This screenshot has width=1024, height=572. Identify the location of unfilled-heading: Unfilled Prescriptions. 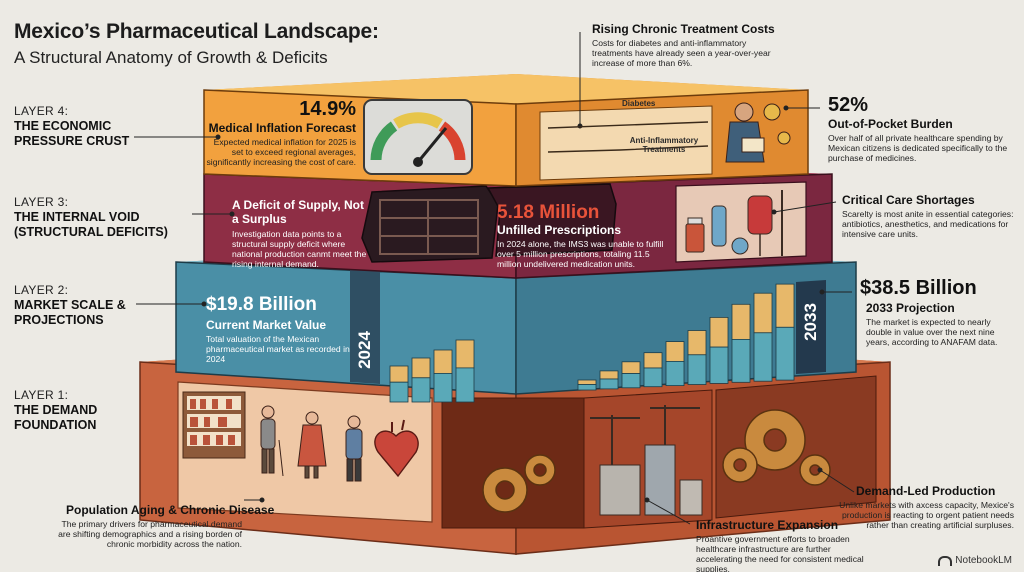
(559, 230).